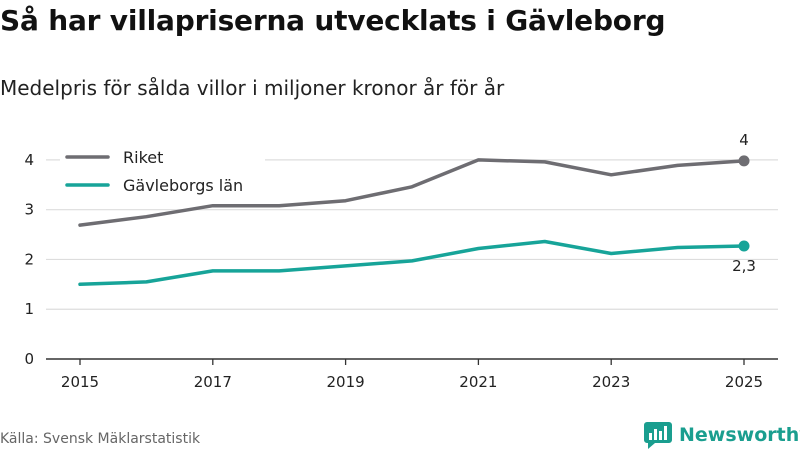 Image resolution: width=800 pixels, height=450 pixels. Describe the element at coordinates (29, 259) in the screenshot. I see `y-tick-label-2: 2` at that location.